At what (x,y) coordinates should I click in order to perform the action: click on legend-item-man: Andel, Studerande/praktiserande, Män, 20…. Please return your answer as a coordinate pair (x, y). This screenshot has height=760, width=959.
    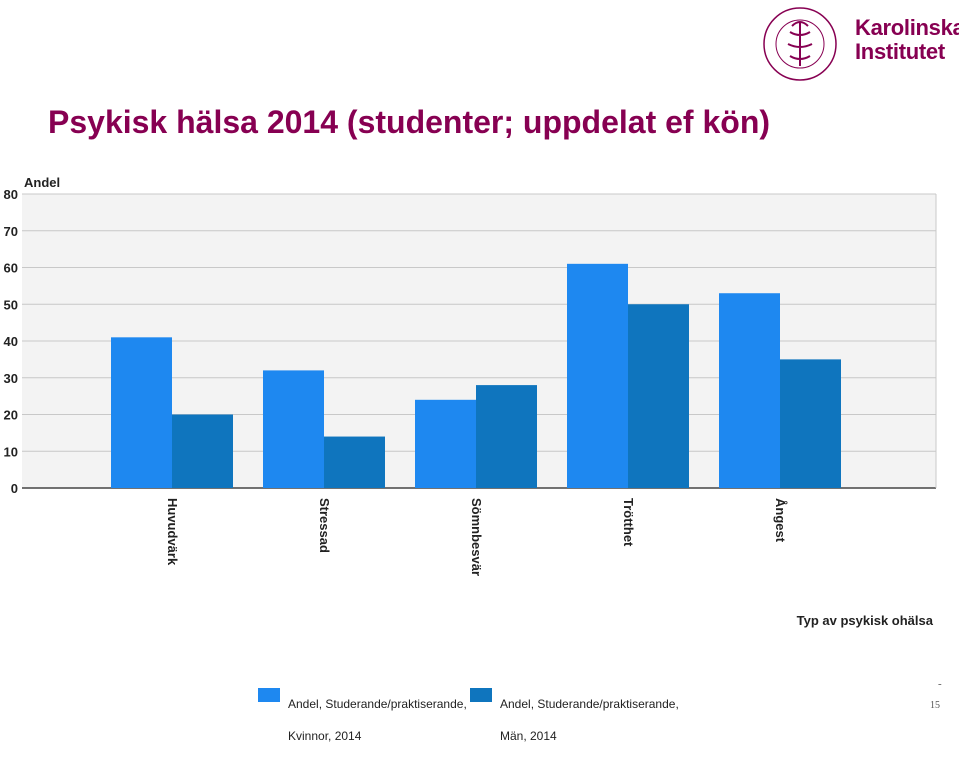
    Looking at the image, I should click on (580, 720).